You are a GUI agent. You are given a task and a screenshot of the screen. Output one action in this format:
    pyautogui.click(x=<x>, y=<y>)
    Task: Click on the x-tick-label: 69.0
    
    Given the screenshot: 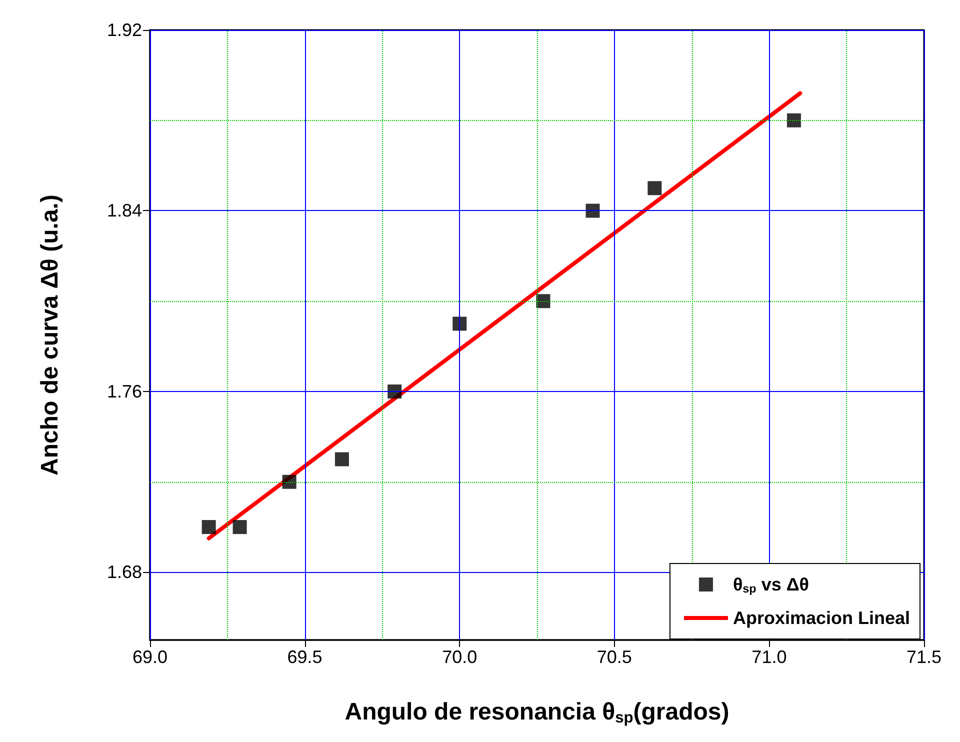 What is the action you would take?
    pyautogui.click(x=150, y=657)
    